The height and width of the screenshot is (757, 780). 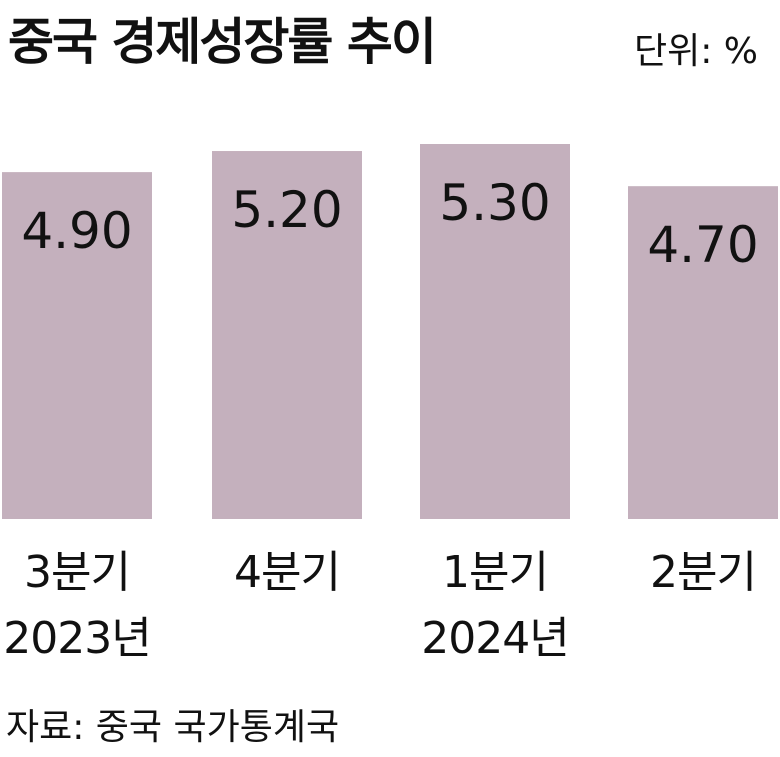 What do you see at coordinates (494, 203) in the screenshot?
I see `bar-value-label: 5.30` at bounding box center [494, 203].